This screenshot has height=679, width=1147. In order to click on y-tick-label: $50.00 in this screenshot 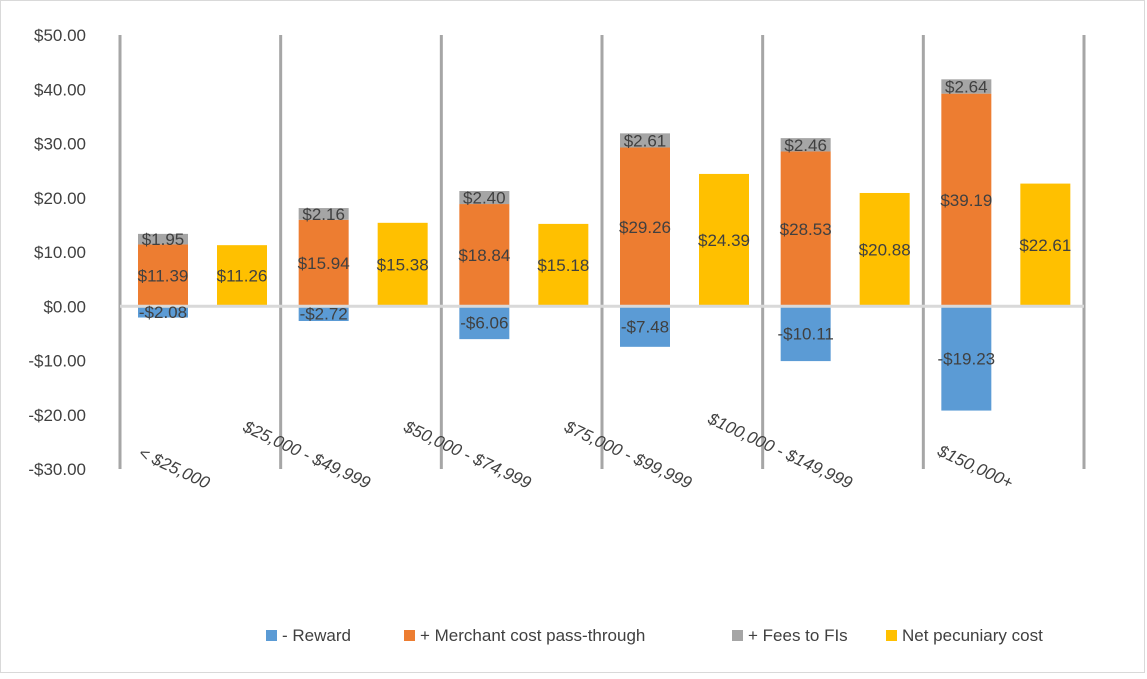, I will do `click(60, 35)`.